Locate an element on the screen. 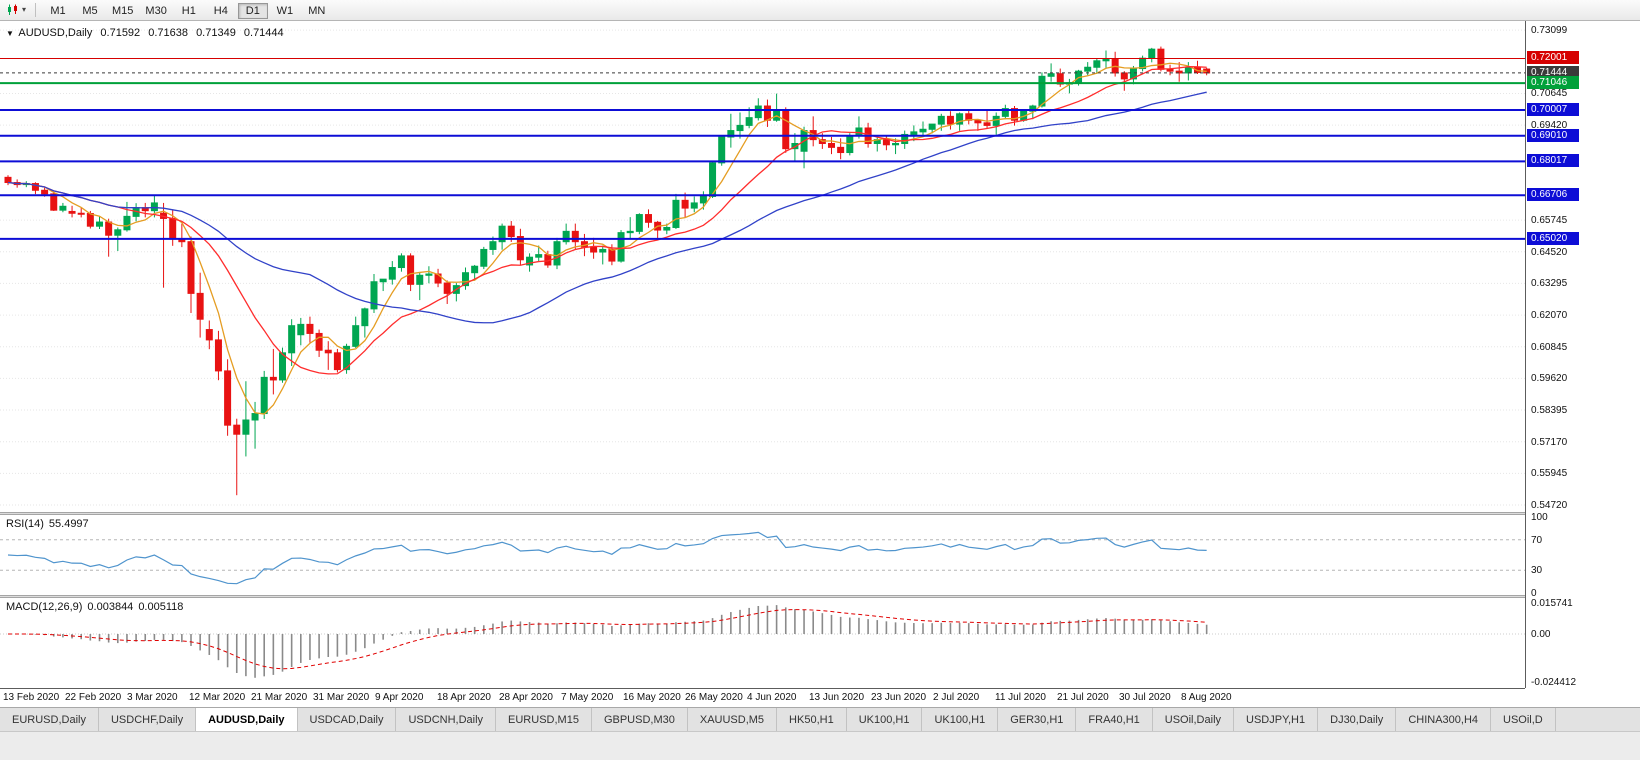  rsi-axis-label: 70 is located at coordinates (1537, 540).